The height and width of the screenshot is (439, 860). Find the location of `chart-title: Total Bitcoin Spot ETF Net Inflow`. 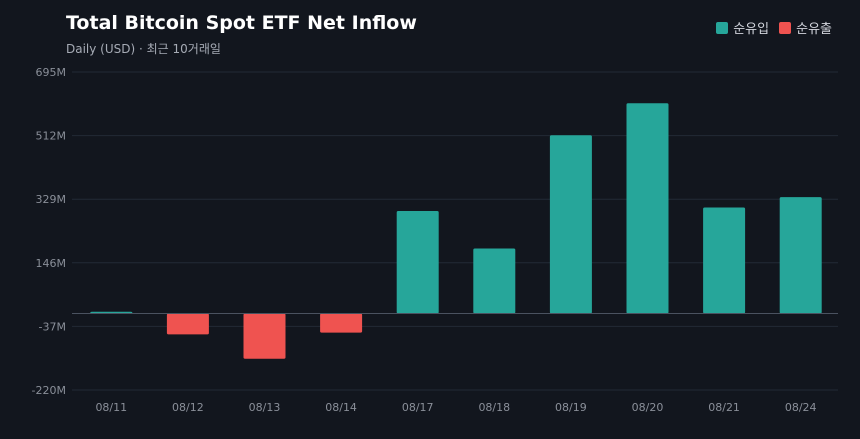

chart-title: Total Bitcoin Spot ETF Net Inflow is located at coordinates (241, 23).